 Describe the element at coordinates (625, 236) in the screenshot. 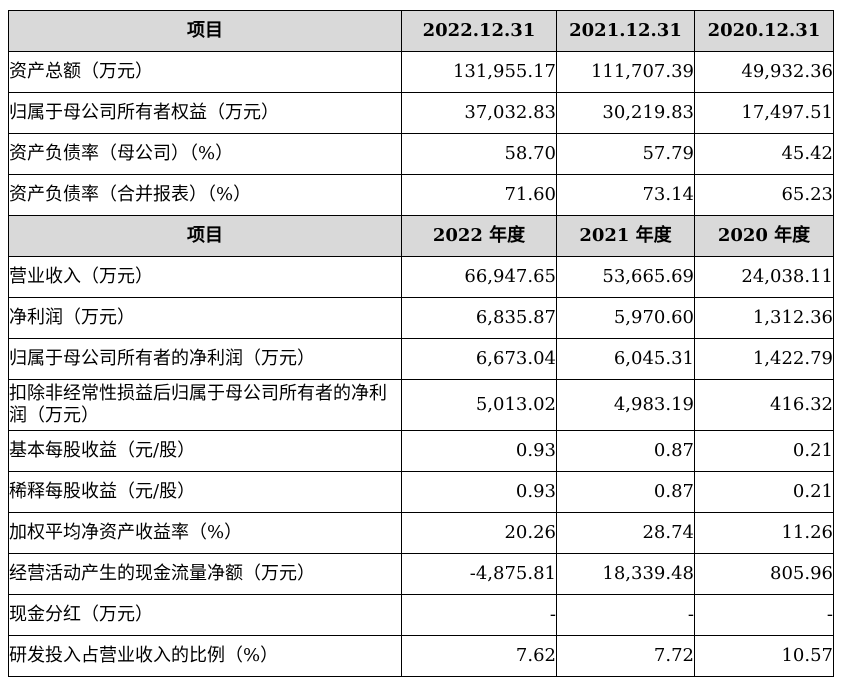

I see `column-header-2021-year: 2021 年度` at that location.